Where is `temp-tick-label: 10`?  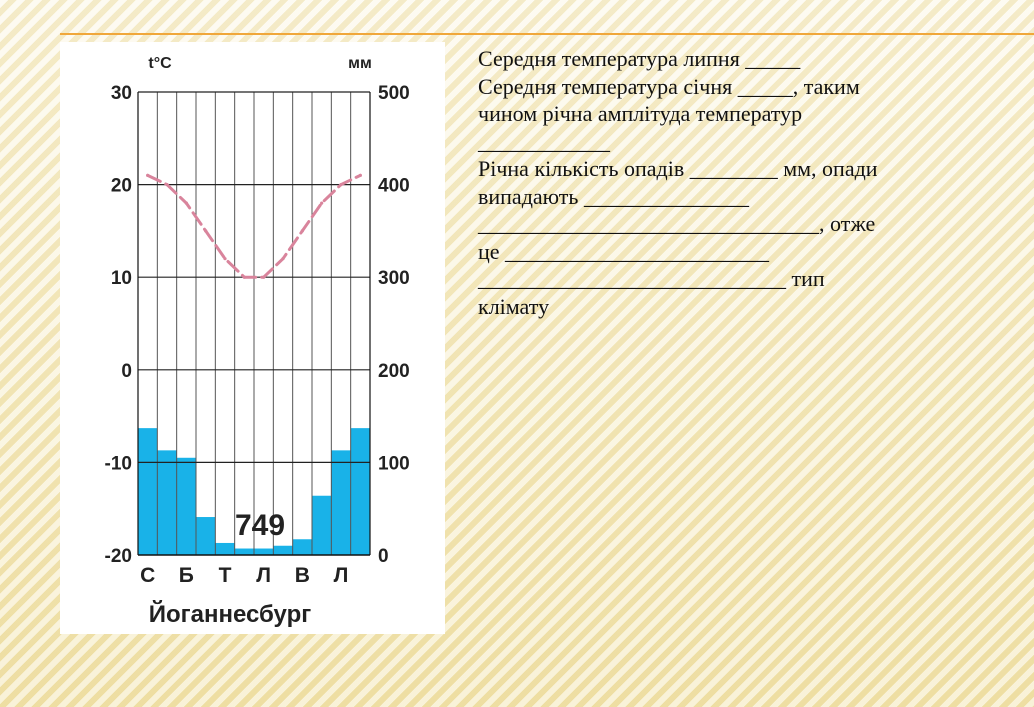 temp-tick-label: 10 is located at coordinates (121, 278).